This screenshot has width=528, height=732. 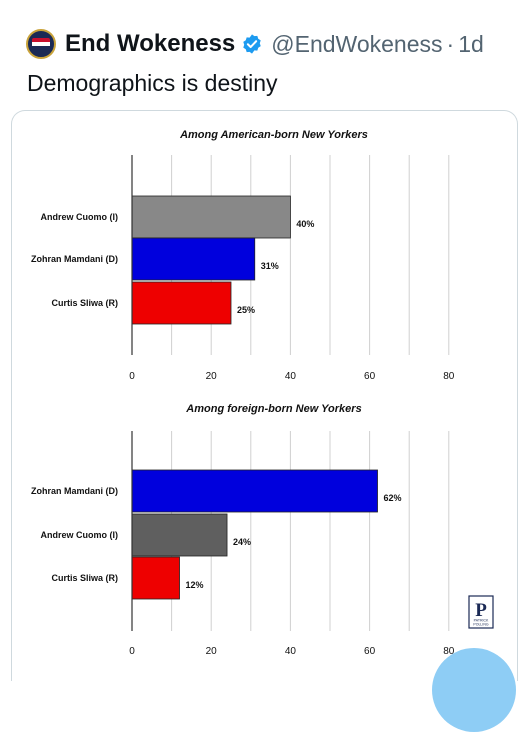 I want to click on display-name: End Wokeness, so click(x=150, y=43).